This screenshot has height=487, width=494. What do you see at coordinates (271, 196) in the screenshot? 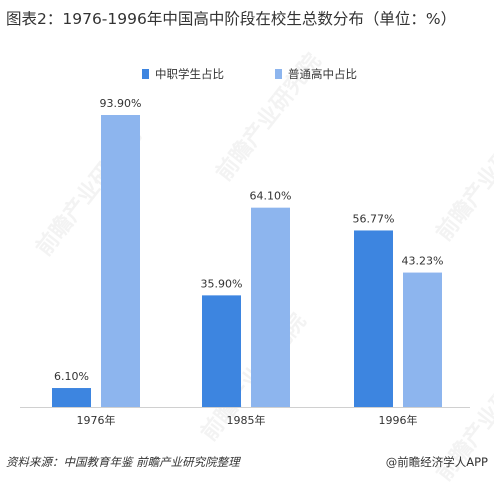
I see `data-label: 64.10%` at bounding box center [271, 196].